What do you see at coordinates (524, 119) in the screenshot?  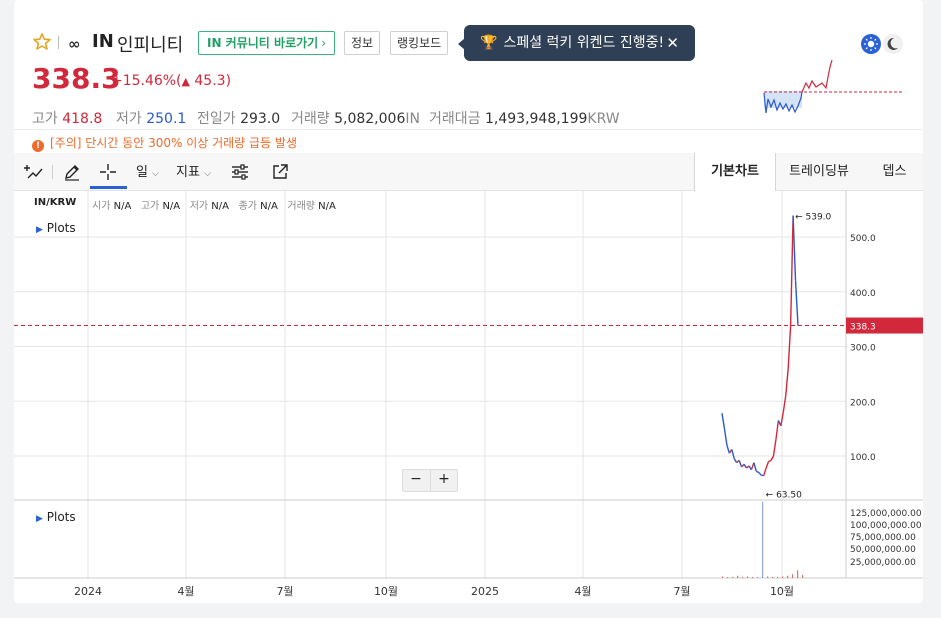 I see `stat-amount: 거래대금 1,493,948,199KRW` at bounding box center [524, 119].